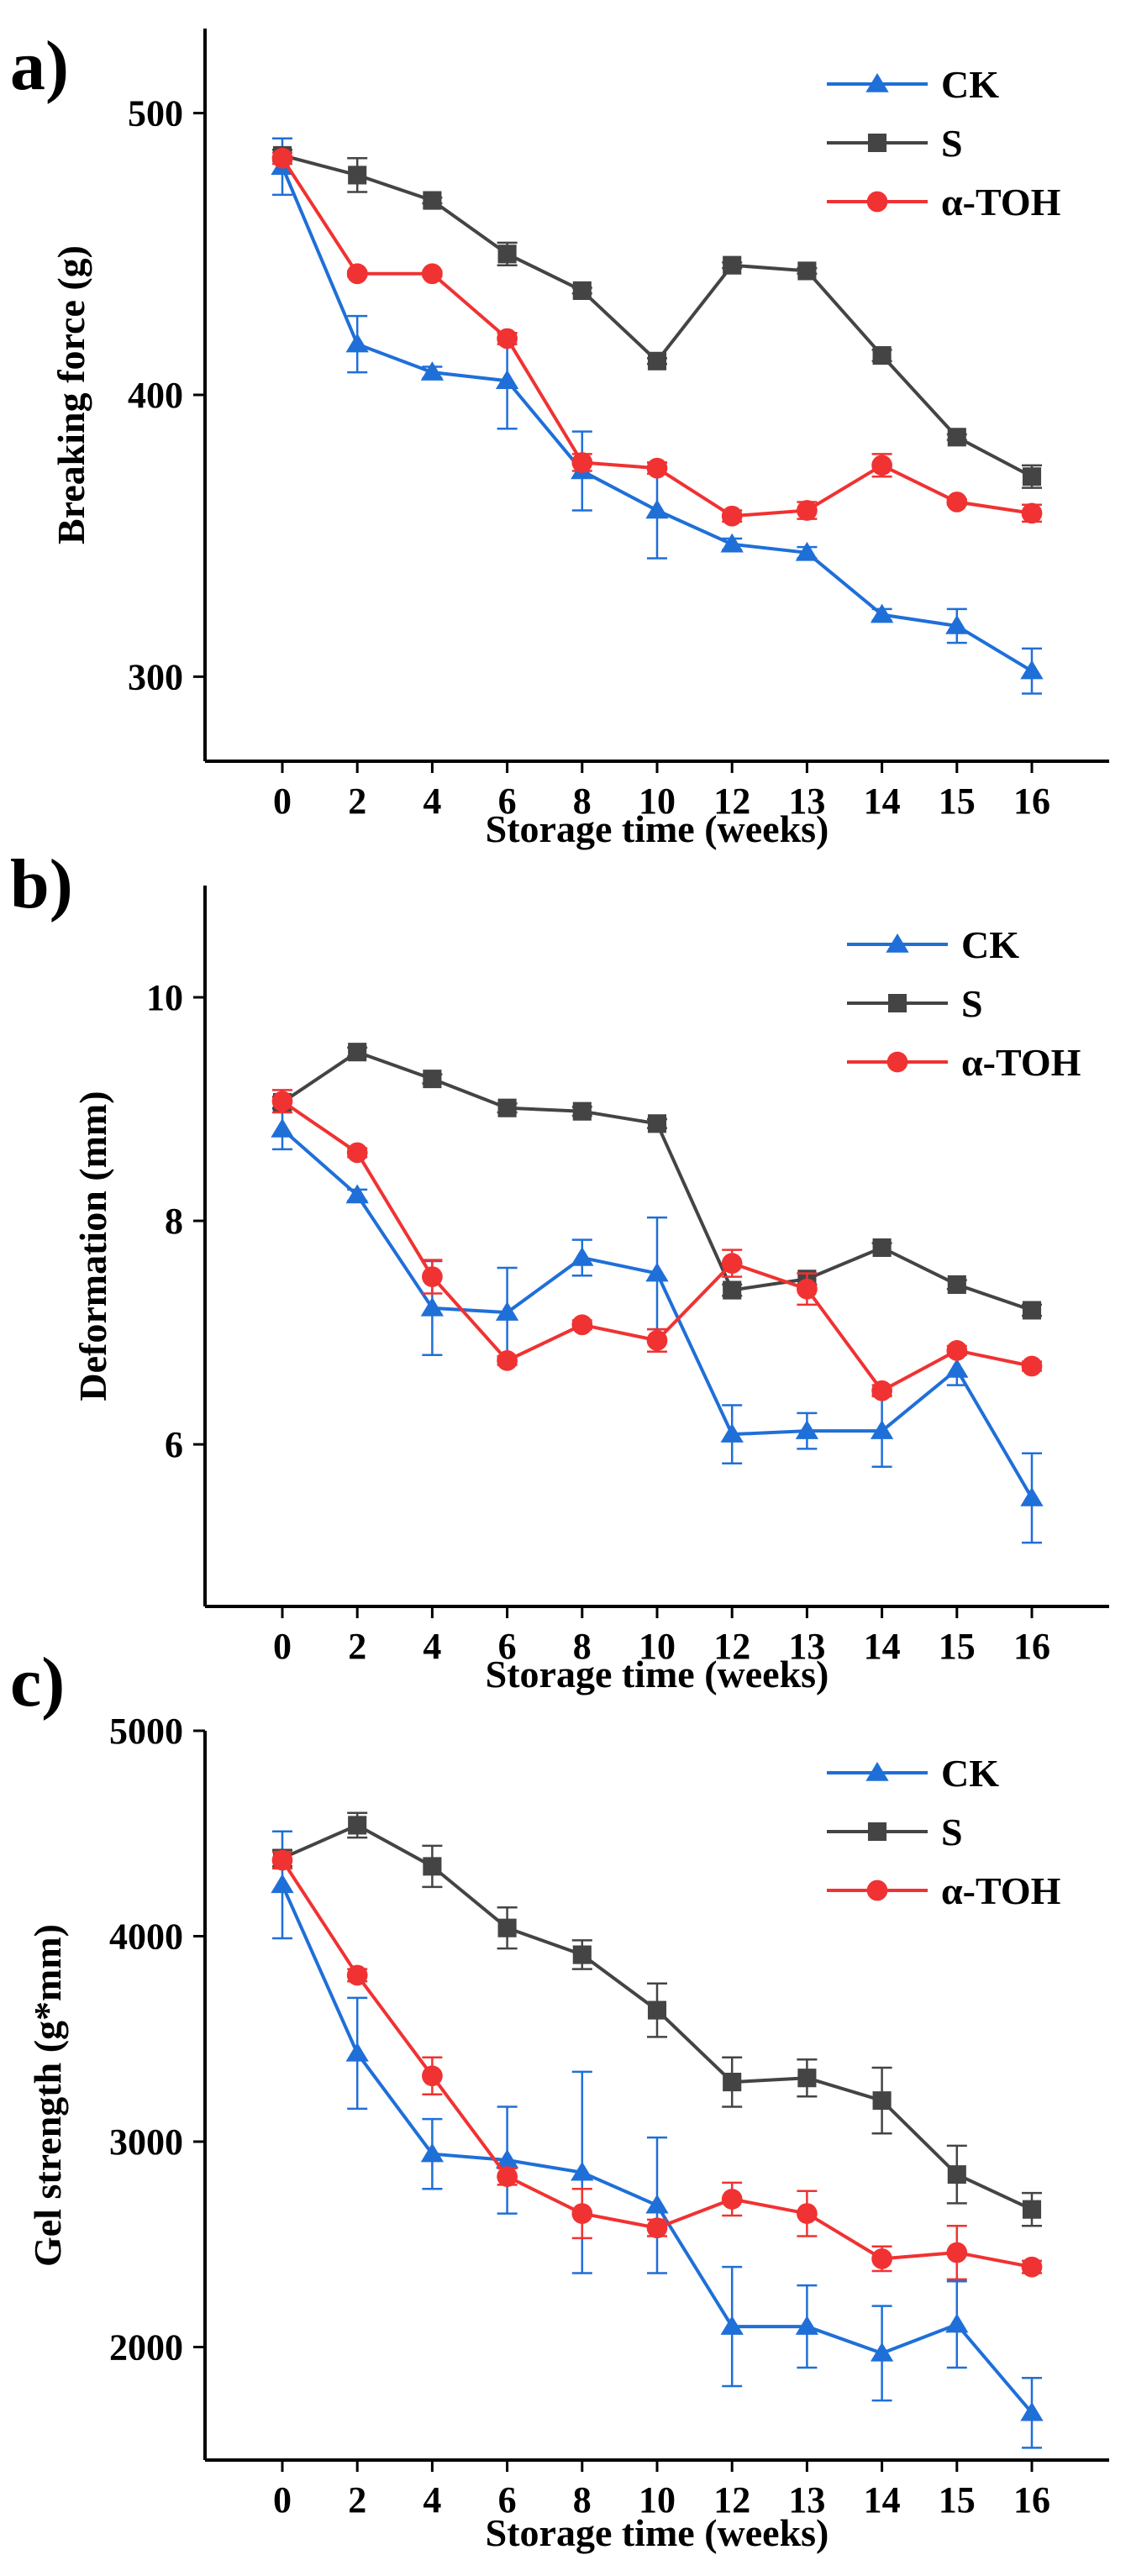  I want to click on panel-label: b), so click(41, 884).